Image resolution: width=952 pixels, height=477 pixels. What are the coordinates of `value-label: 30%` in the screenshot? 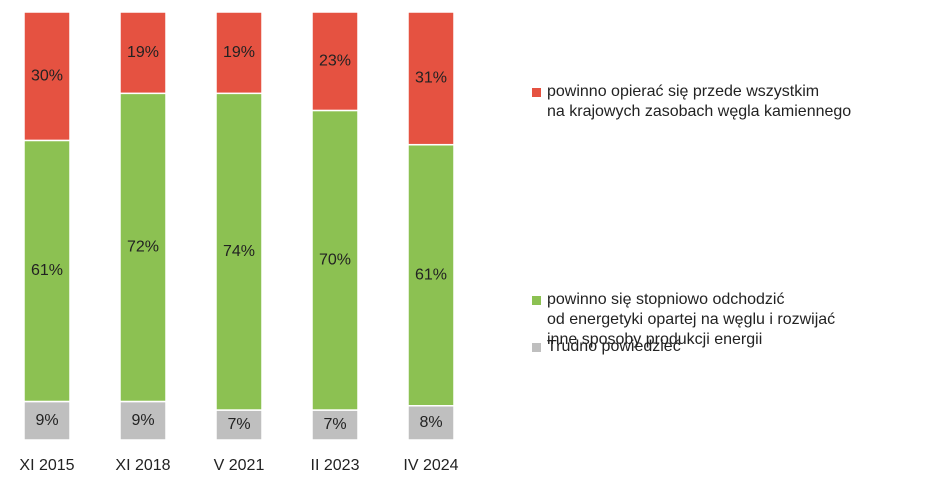 It's located at (47, 75).